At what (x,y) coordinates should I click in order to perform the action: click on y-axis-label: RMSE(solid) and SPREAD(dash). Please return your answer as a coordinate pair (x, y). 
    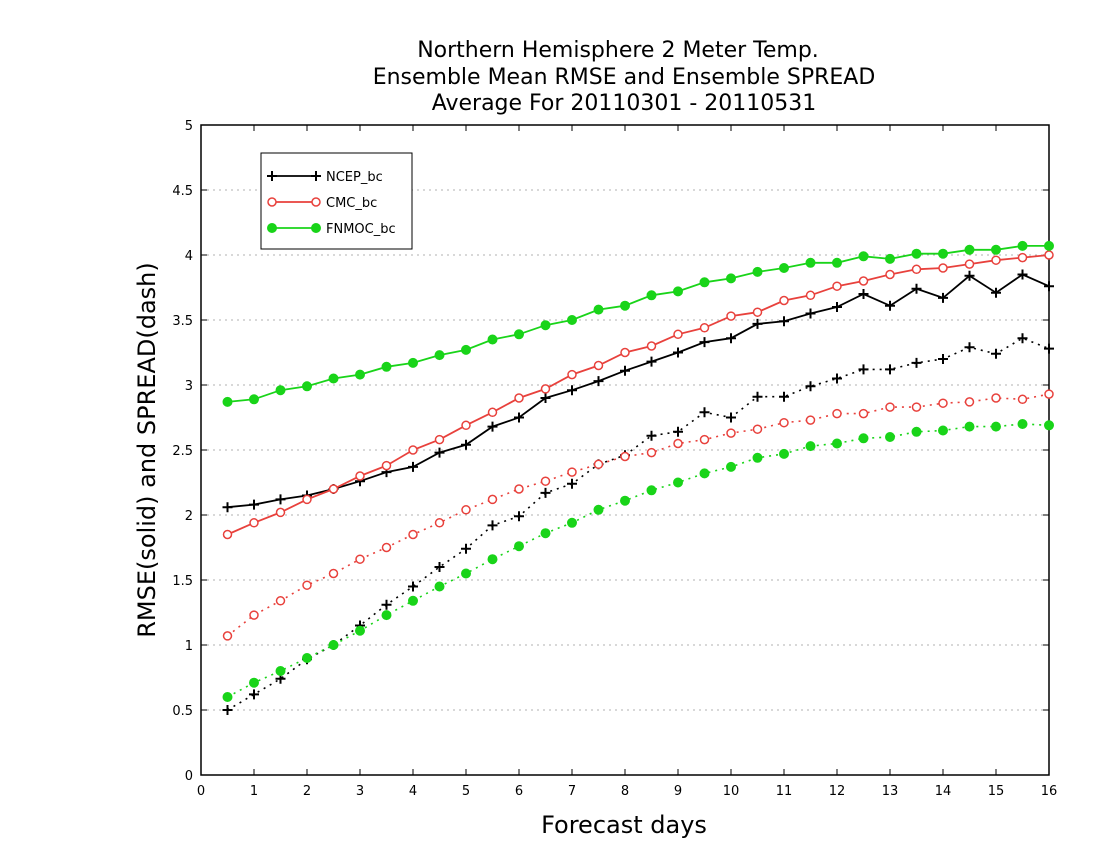
    Looking at the image, I should click on (147, 450).